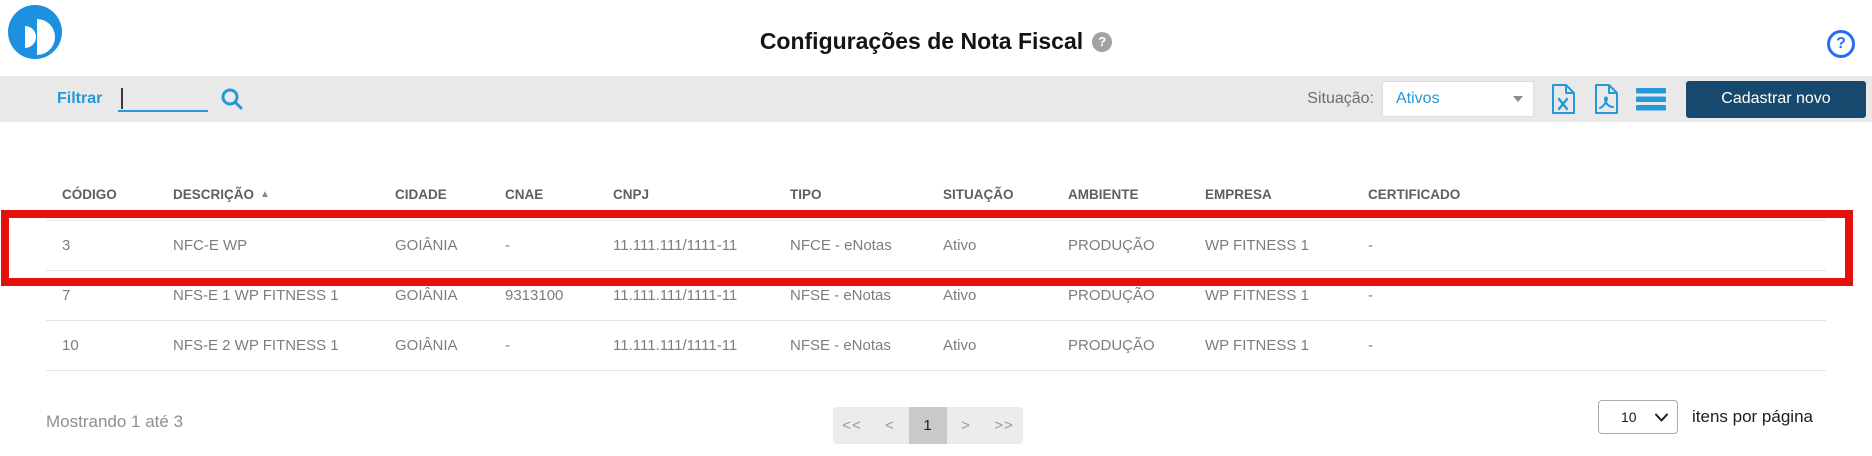 The width and height of the screenshot is (1872, 456). I want to click on pagination: << < 1 > >>, so click(928, 425).